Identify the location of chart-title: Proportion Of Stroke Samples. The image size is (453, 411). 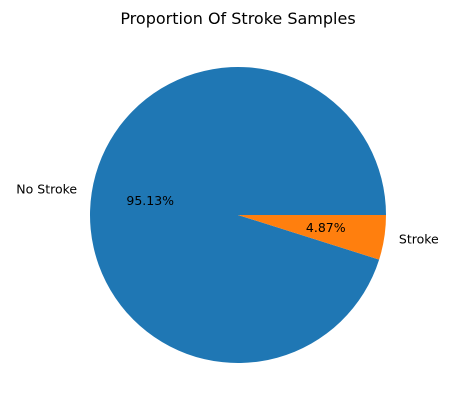
(237, 18).